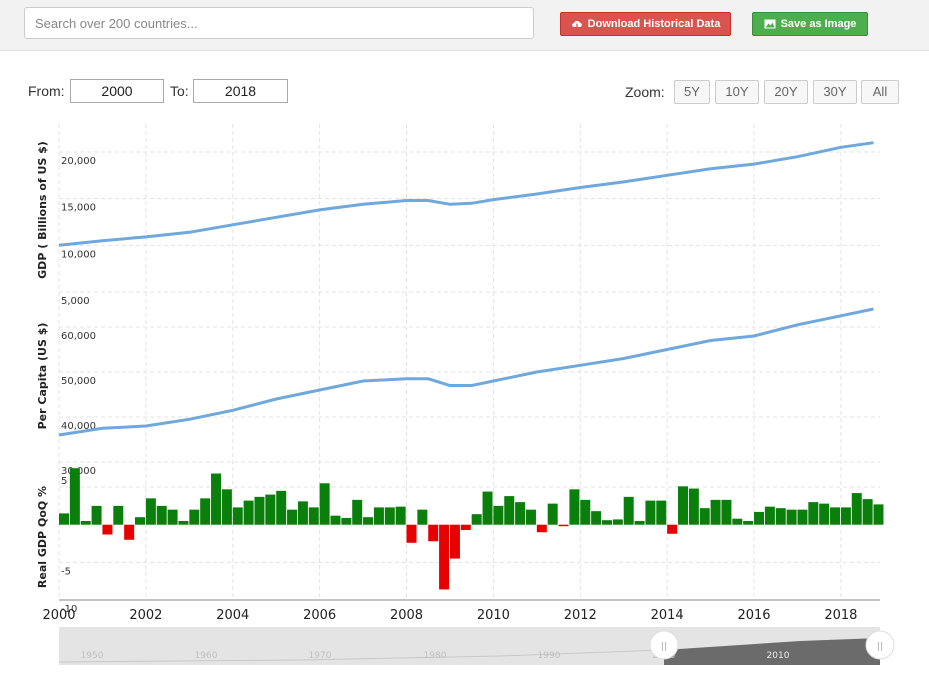 The image size is (929, 683). Describe the element at coordinates (753, 615) in the screenshot. I see `x-tick-label: 2016` at that location.